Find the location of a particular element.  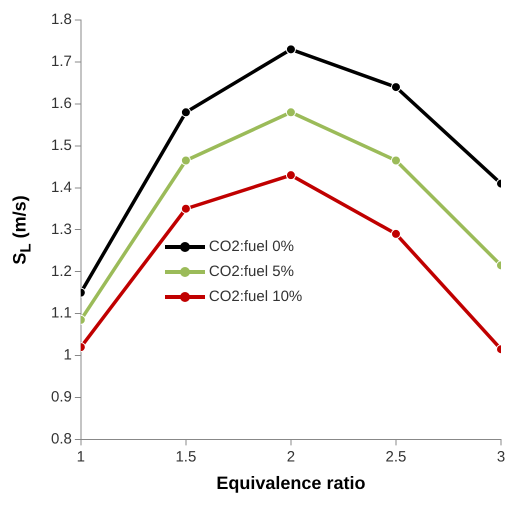

y-tick-label: 1.7 is located at coordinates (61, 61).